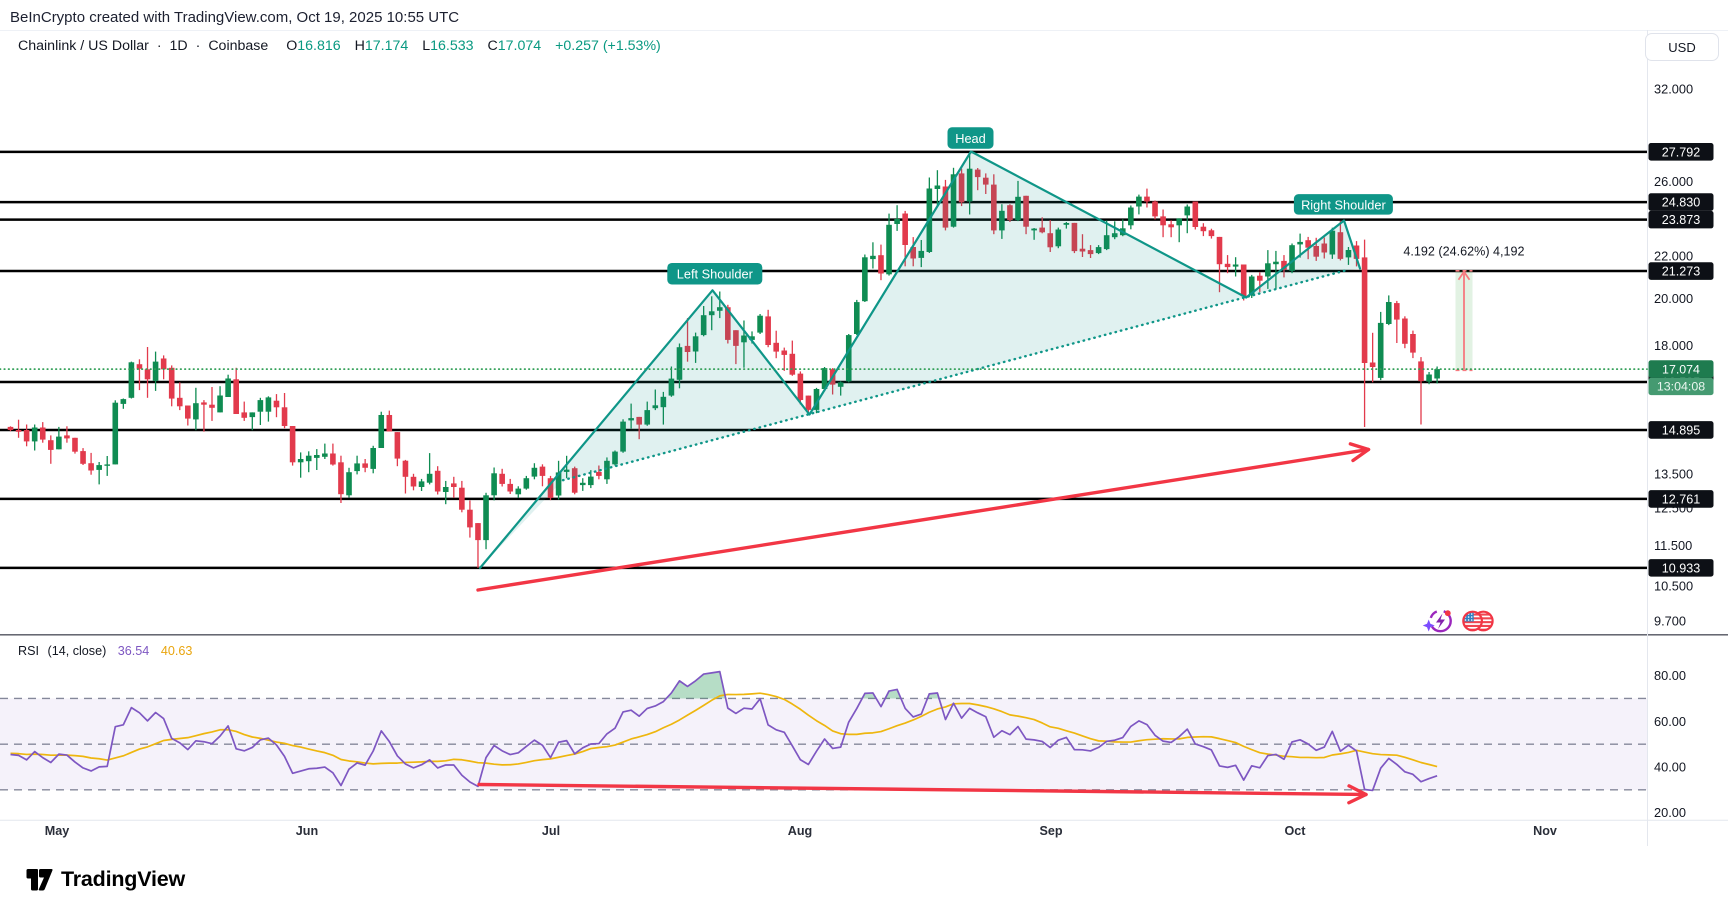  I want to click on currency-toggle-button: USD, so click(1682, 47).